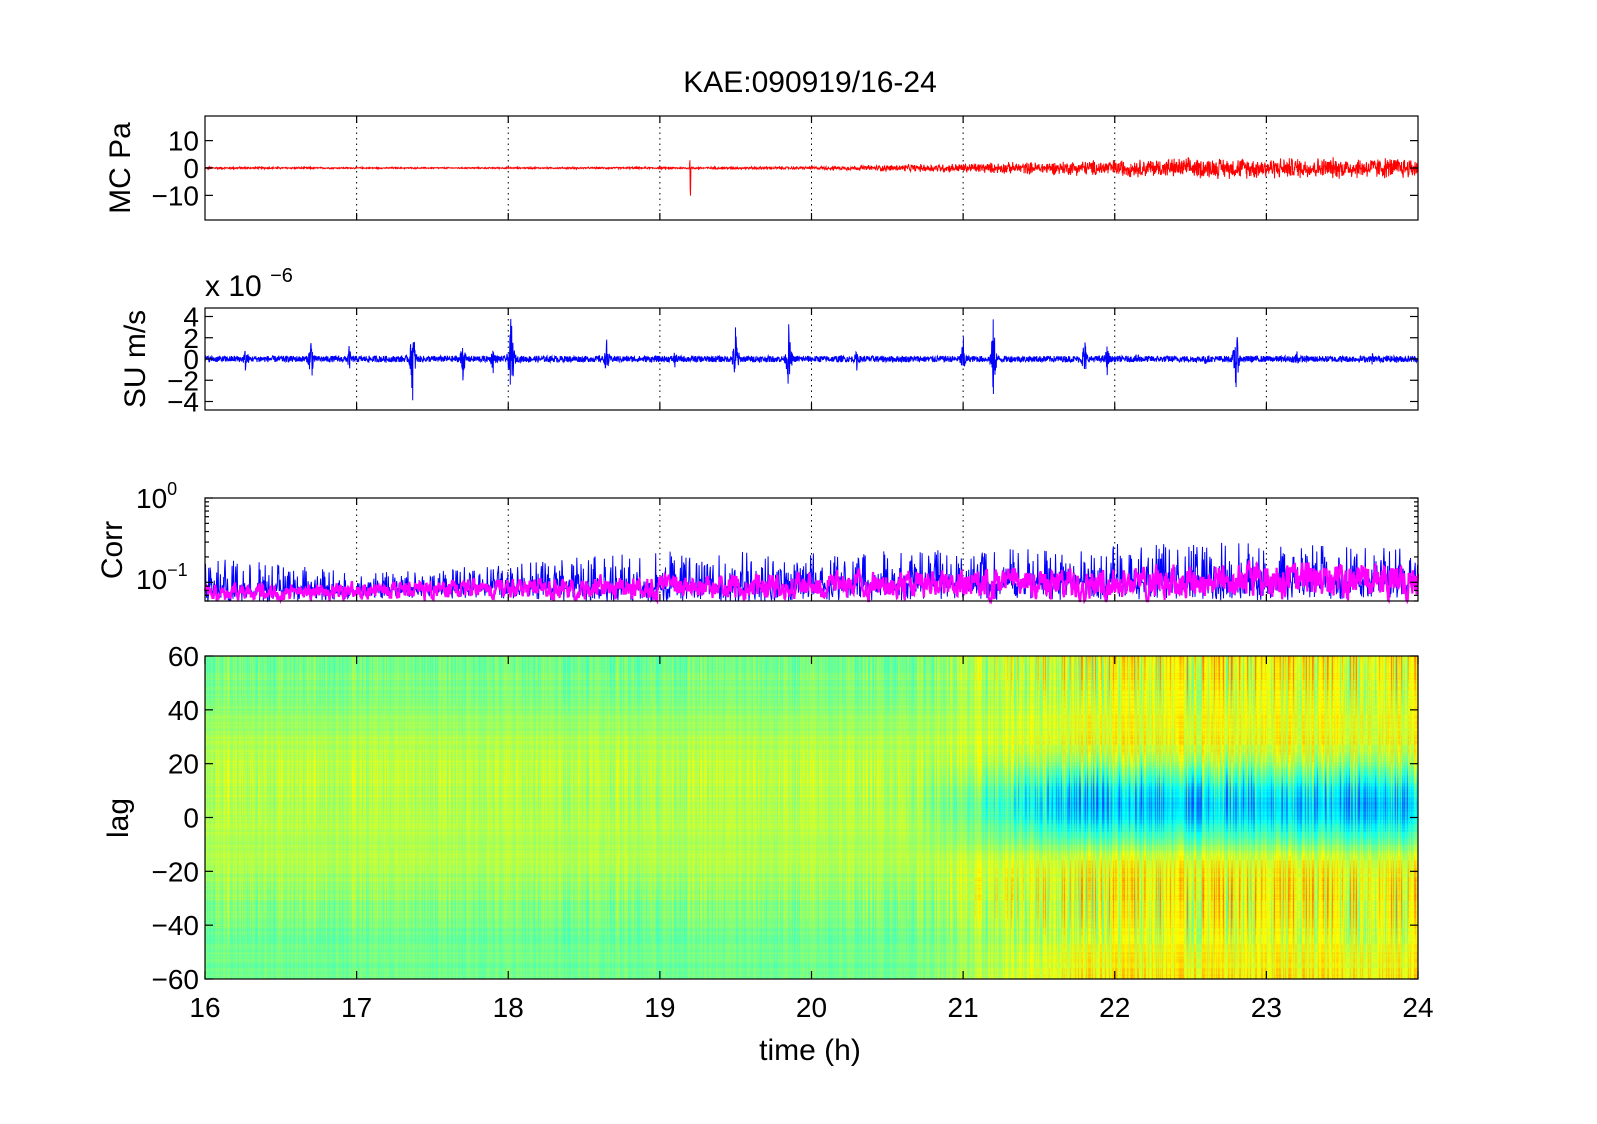 This screenshot has width=1597, height=1124. I want to click on y-tick-label: −60, so click(176, 979).